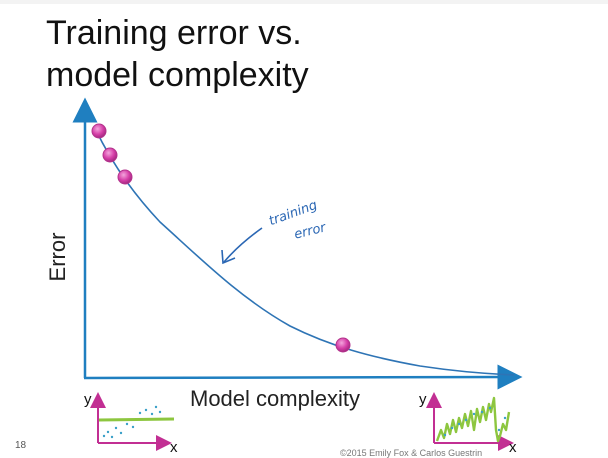  I want to click on simple-inset-x-label: x, so click(174, 447).